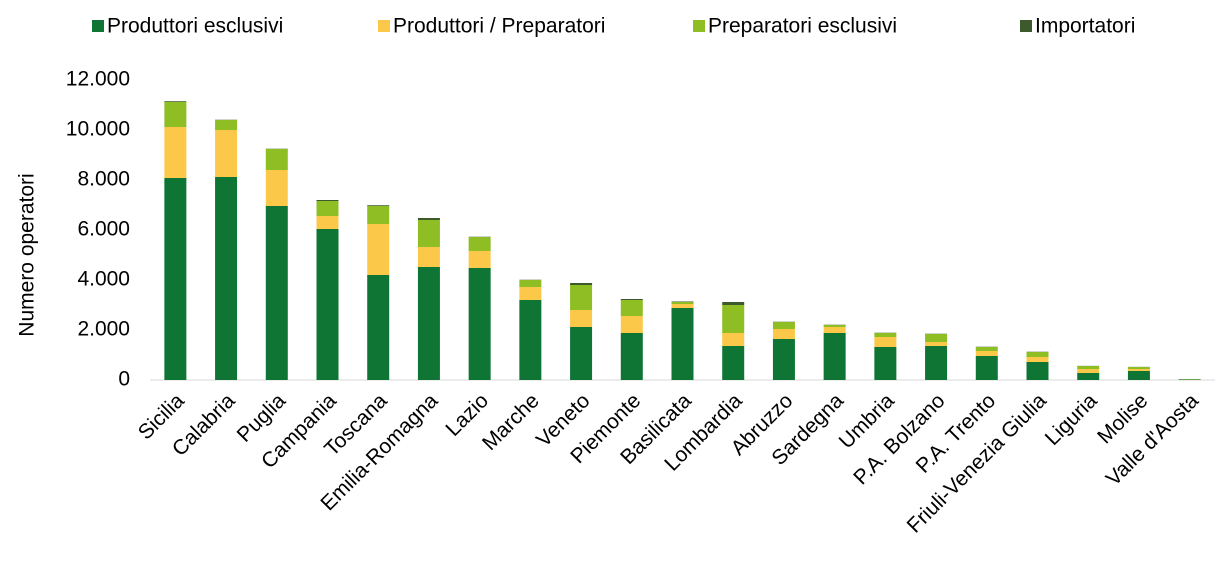 The height and width of the screenshot is (576, 1221). Describe the element at coordinates (1085, 26) in the screenshot. I see `legend-label: Importatori` at that location.